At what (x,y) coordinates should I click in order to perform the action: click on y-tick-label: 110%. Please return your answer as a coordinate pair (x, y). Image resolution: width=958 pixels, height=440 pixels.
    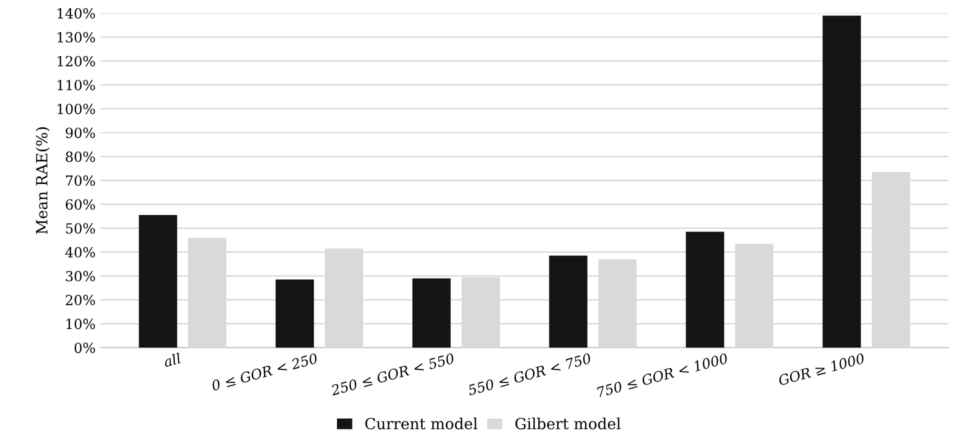
    Looking at the image, I should click on (76, 85).